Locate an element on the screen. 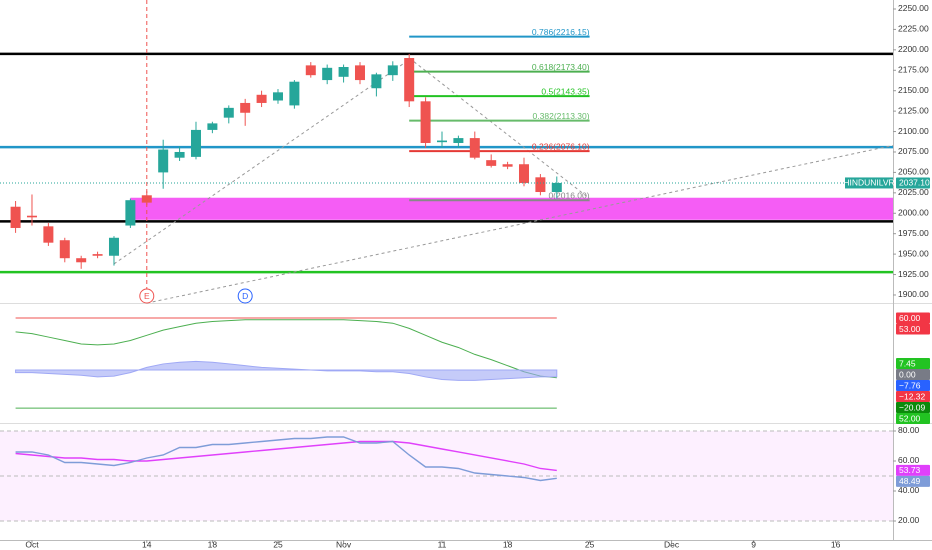 Image resolution: width=932 pixels, height=550 pixels. value-badge: 53.00 is located at coordinates (910, 329).